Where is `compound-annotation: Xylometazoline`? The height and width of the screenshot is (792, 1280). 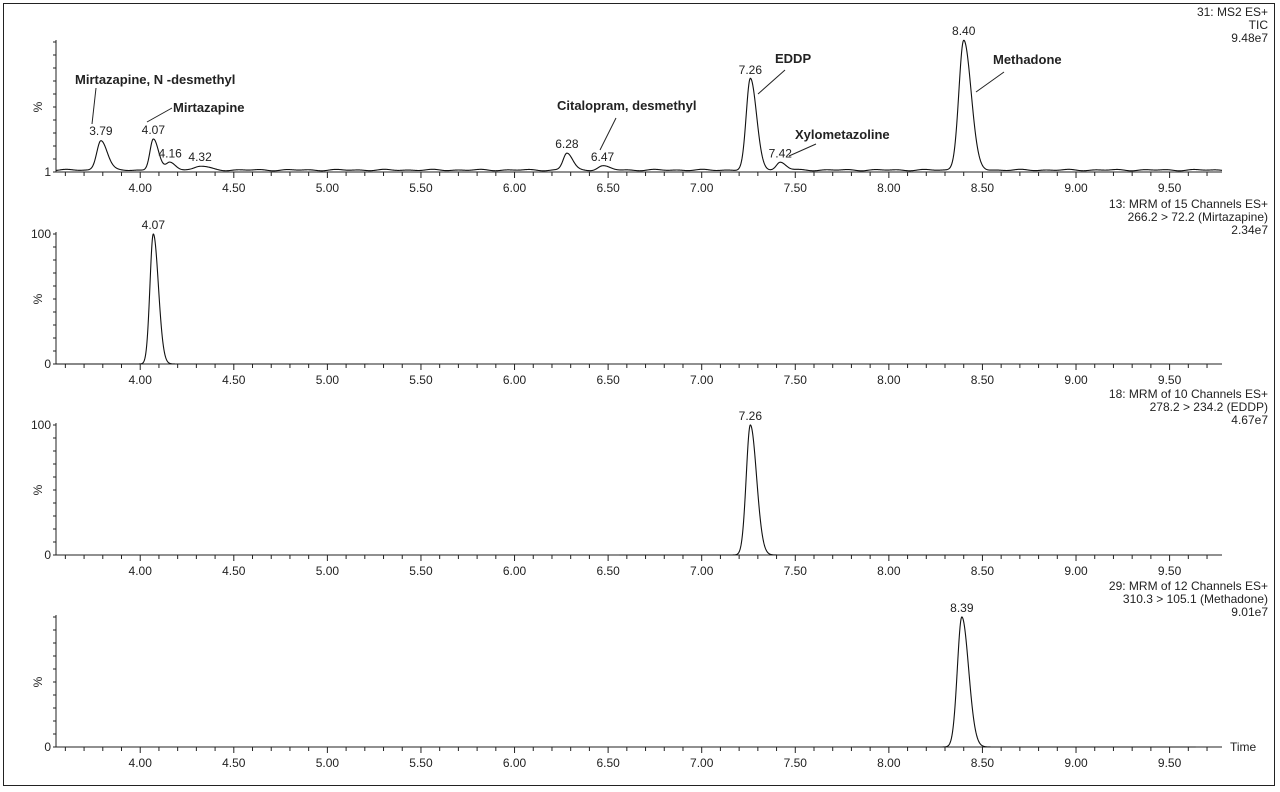
compound-annotation: Xylometazoline is located at coordinates (842, 134).